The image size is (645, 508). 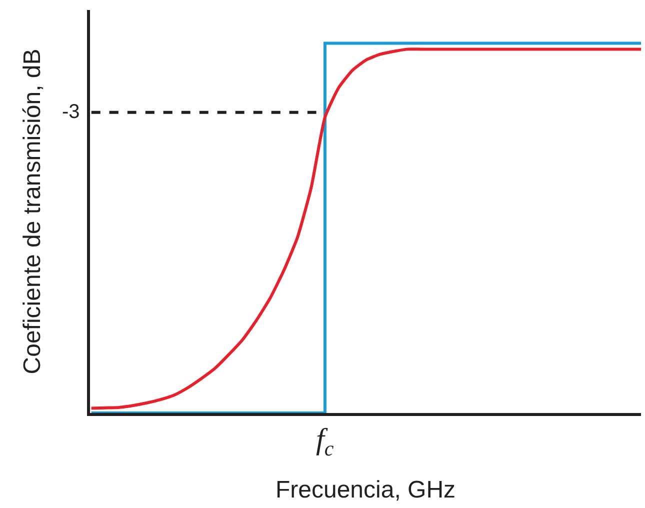 What do you see at coordinates (325, 441) in the screenshot?
I see `text: f$_{c}$` at bounding box center [325, 441].